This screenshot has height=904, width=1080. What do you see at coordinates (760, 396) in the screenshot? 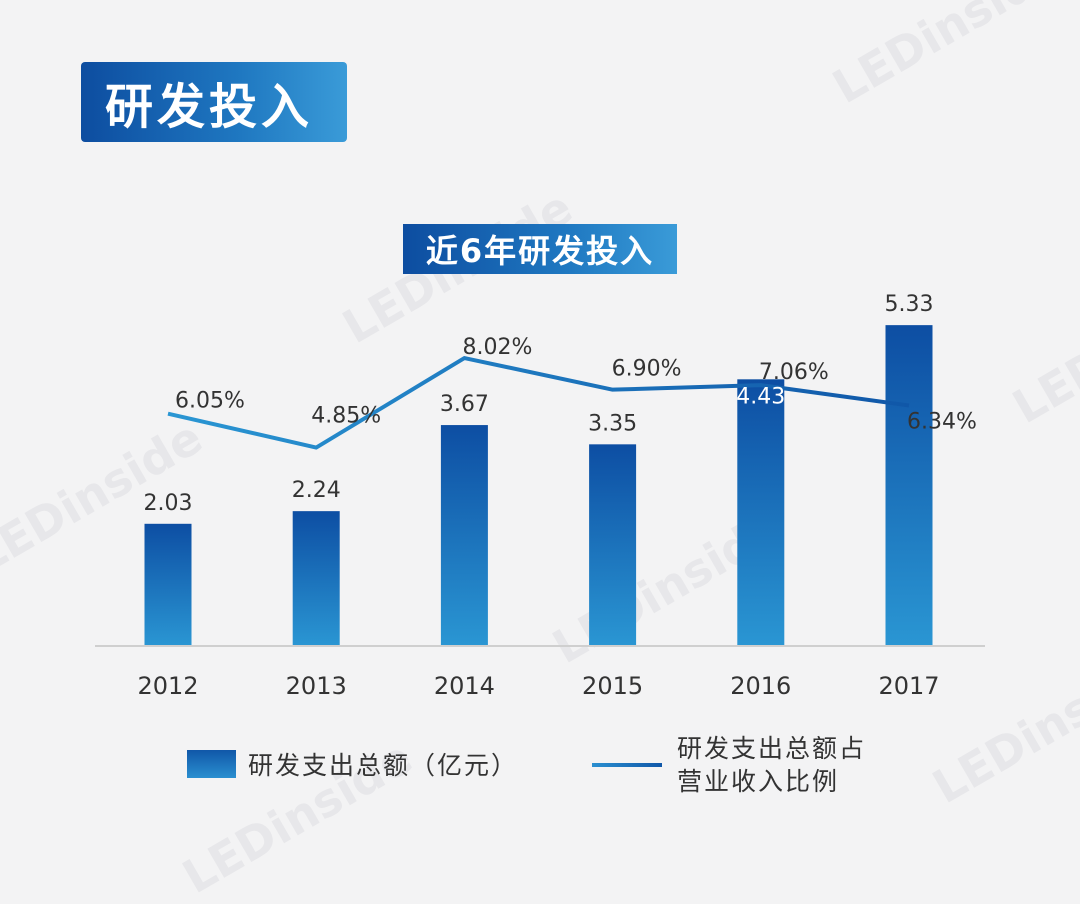
I see `bar-value-label: 4.43` at bounding box center [760, 396].